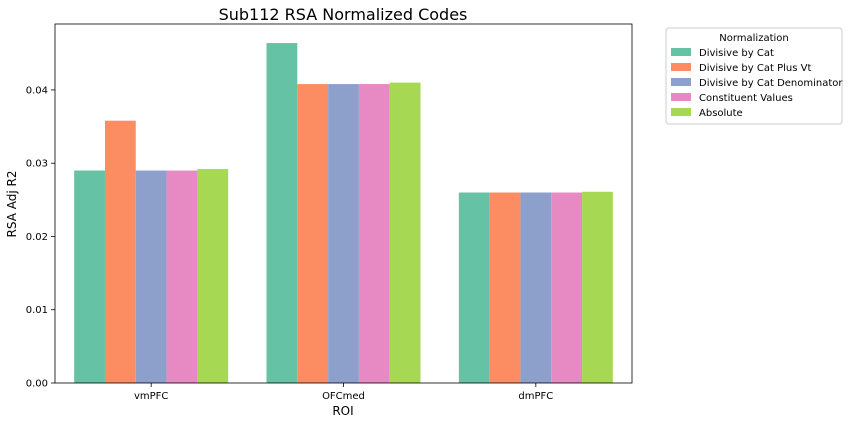 The image size is (852, 424). What do you see at coordinates (342, 411) in the screenshot?
I see `x-axis-label: ROI` at bounding box center [342, 411].